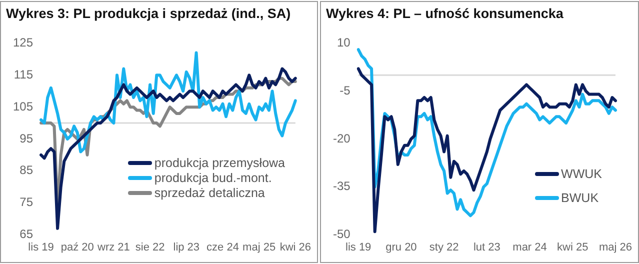  What do you see at coordinates (27, 170) in the screenshot?
I see `y-tick-label: 85` at bounding box center [27, 170].